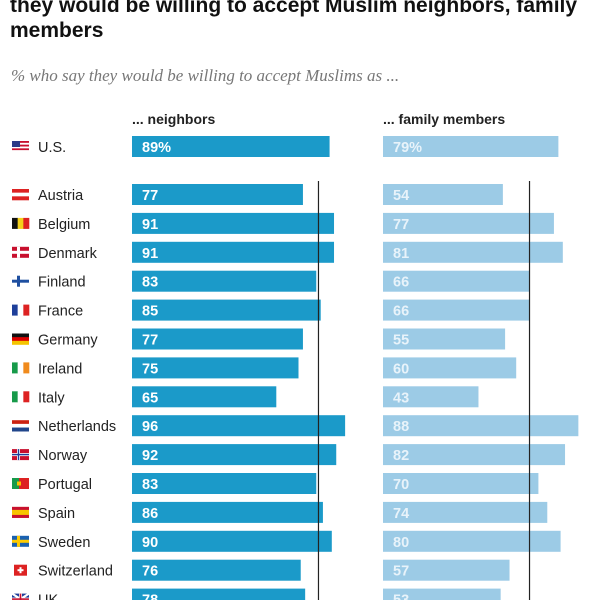 The width and height of the screenshot is (589, 600). What do you see at coordinates (481, 426) in the screenshot?
I see `family-bar-netherlands` at bounding box center [481, 426].